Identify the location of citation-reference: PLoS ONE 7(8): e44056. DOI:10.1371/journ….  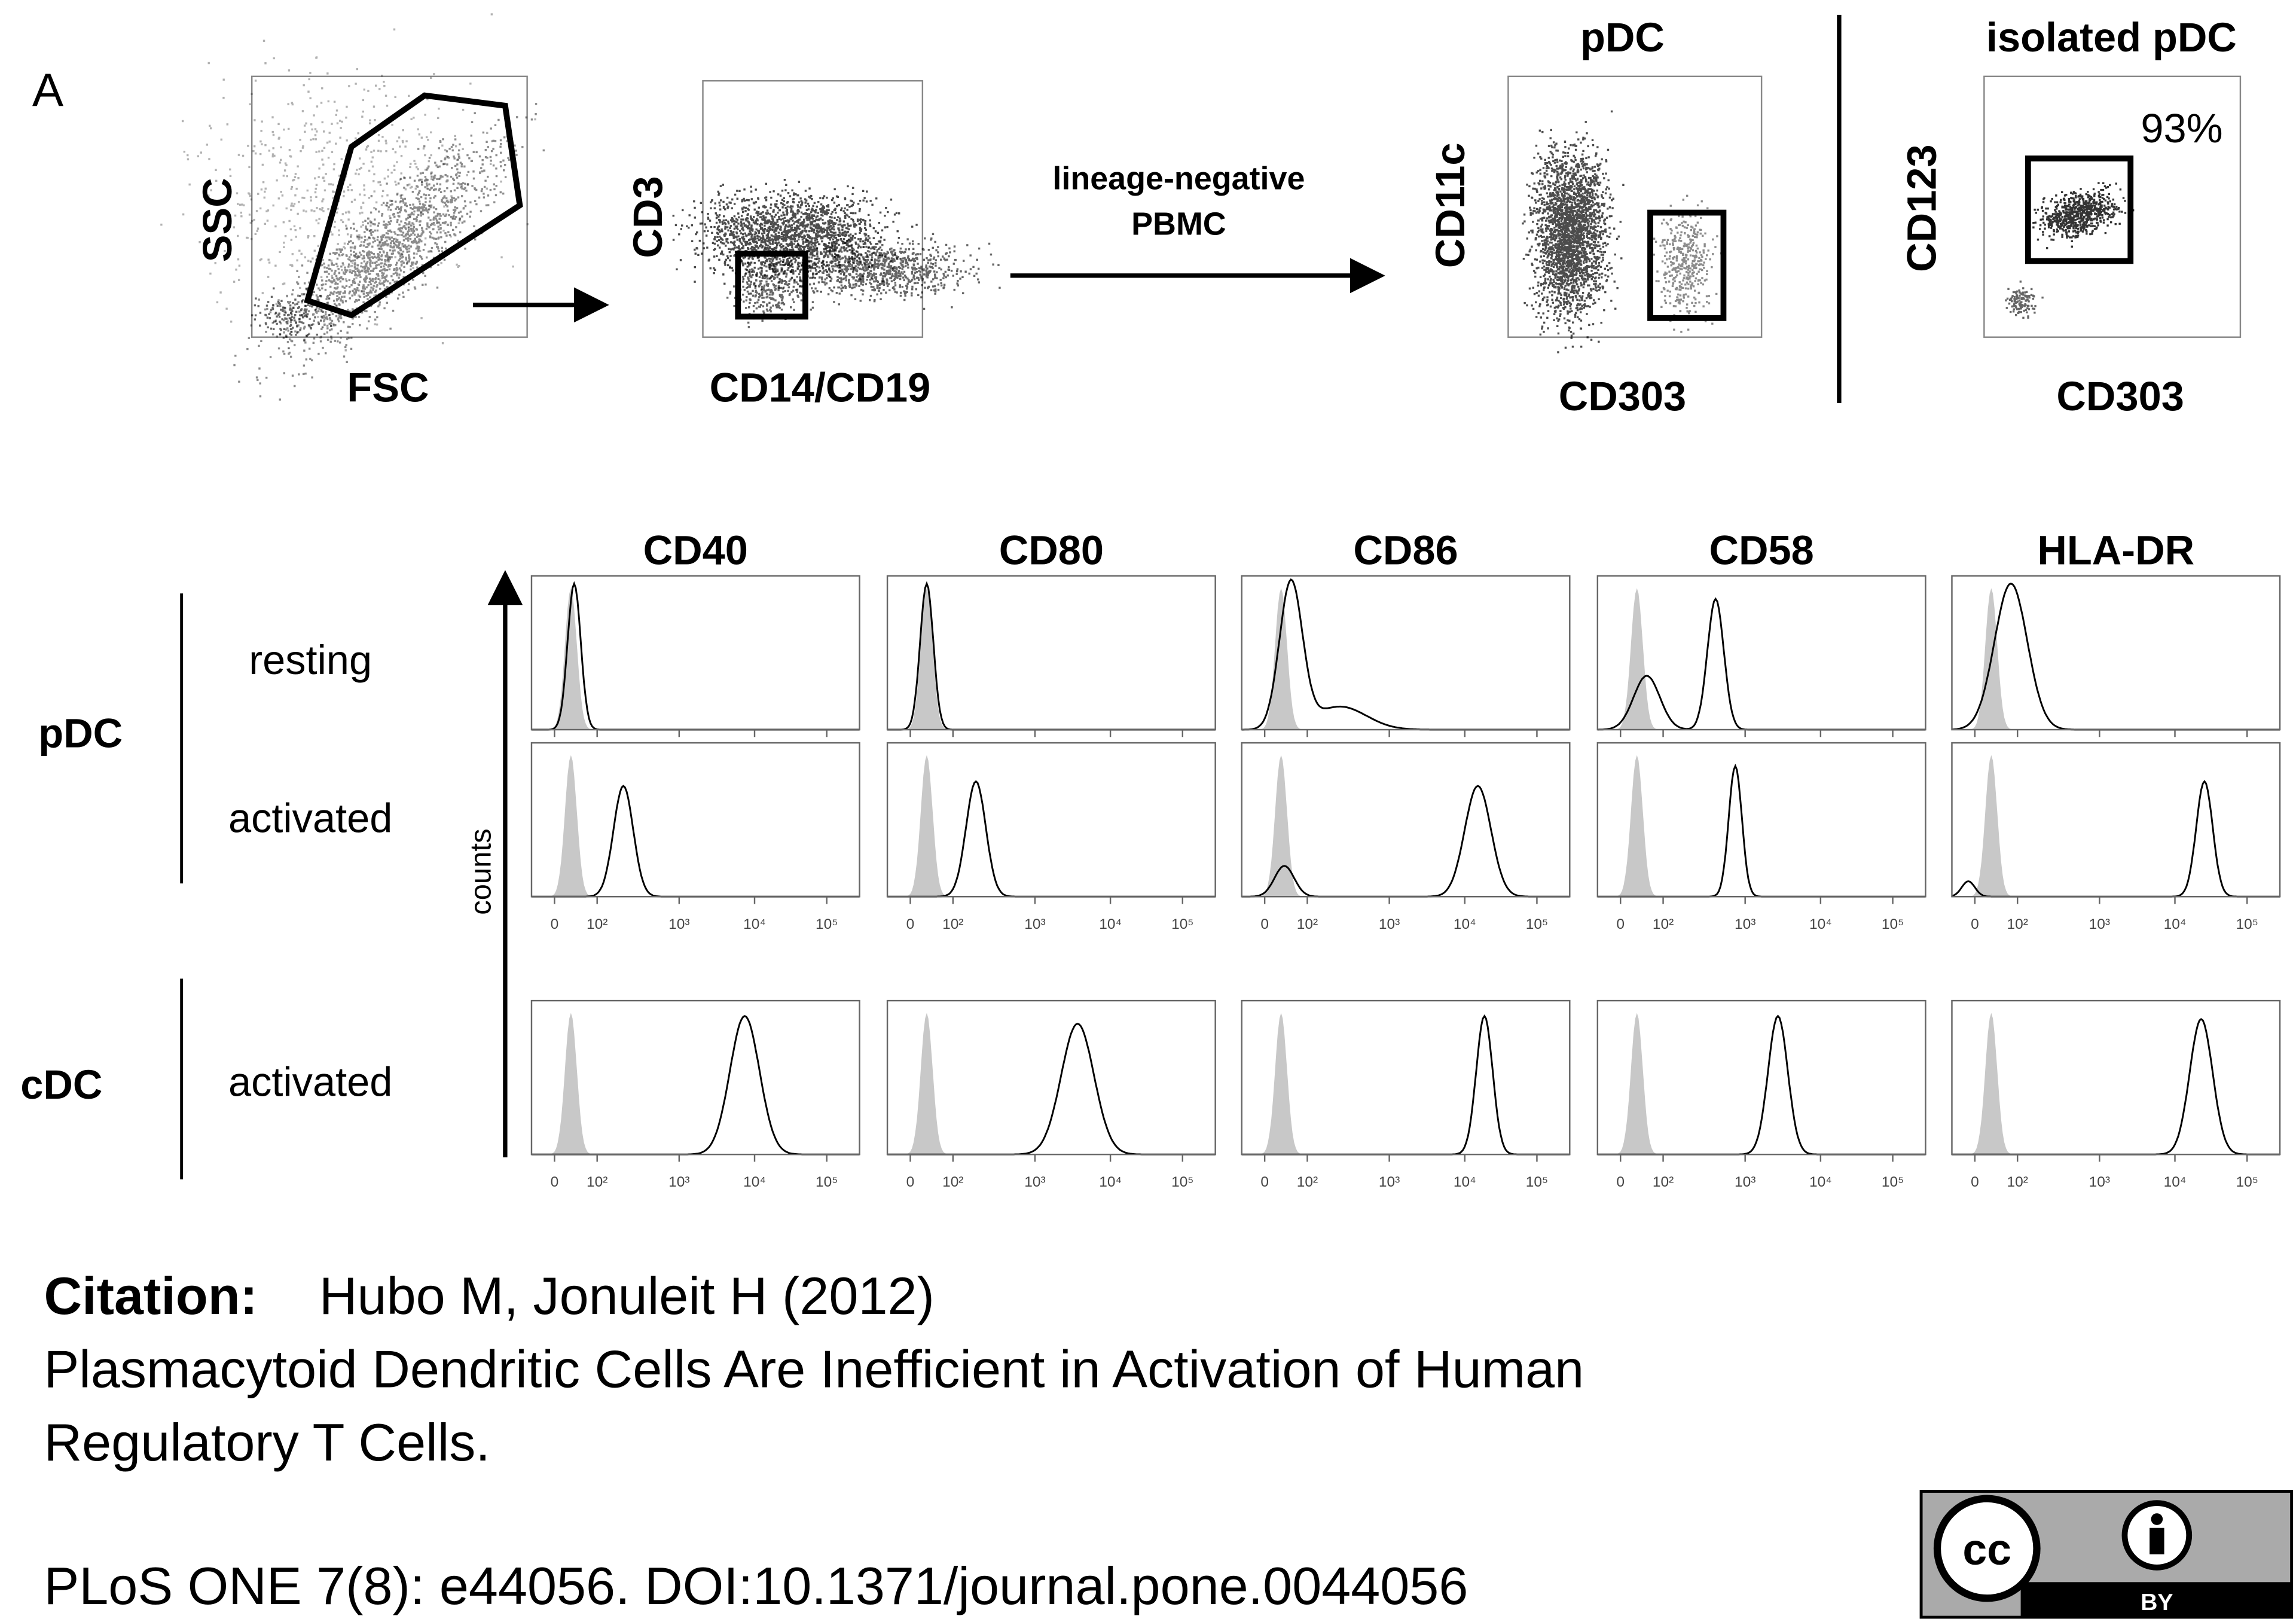
(756, 1585).